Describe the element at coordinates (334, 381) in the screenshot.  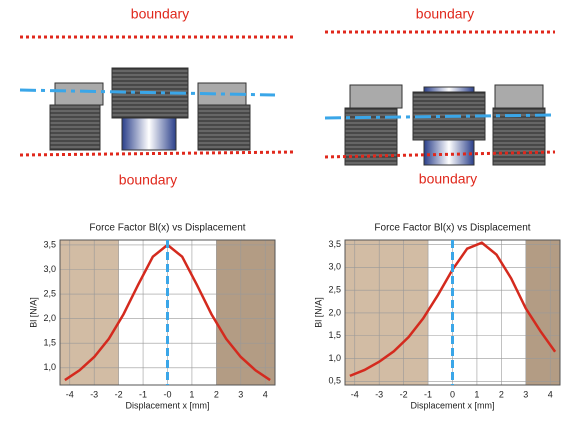
I see `y-tick-label: 0,5` at that location.